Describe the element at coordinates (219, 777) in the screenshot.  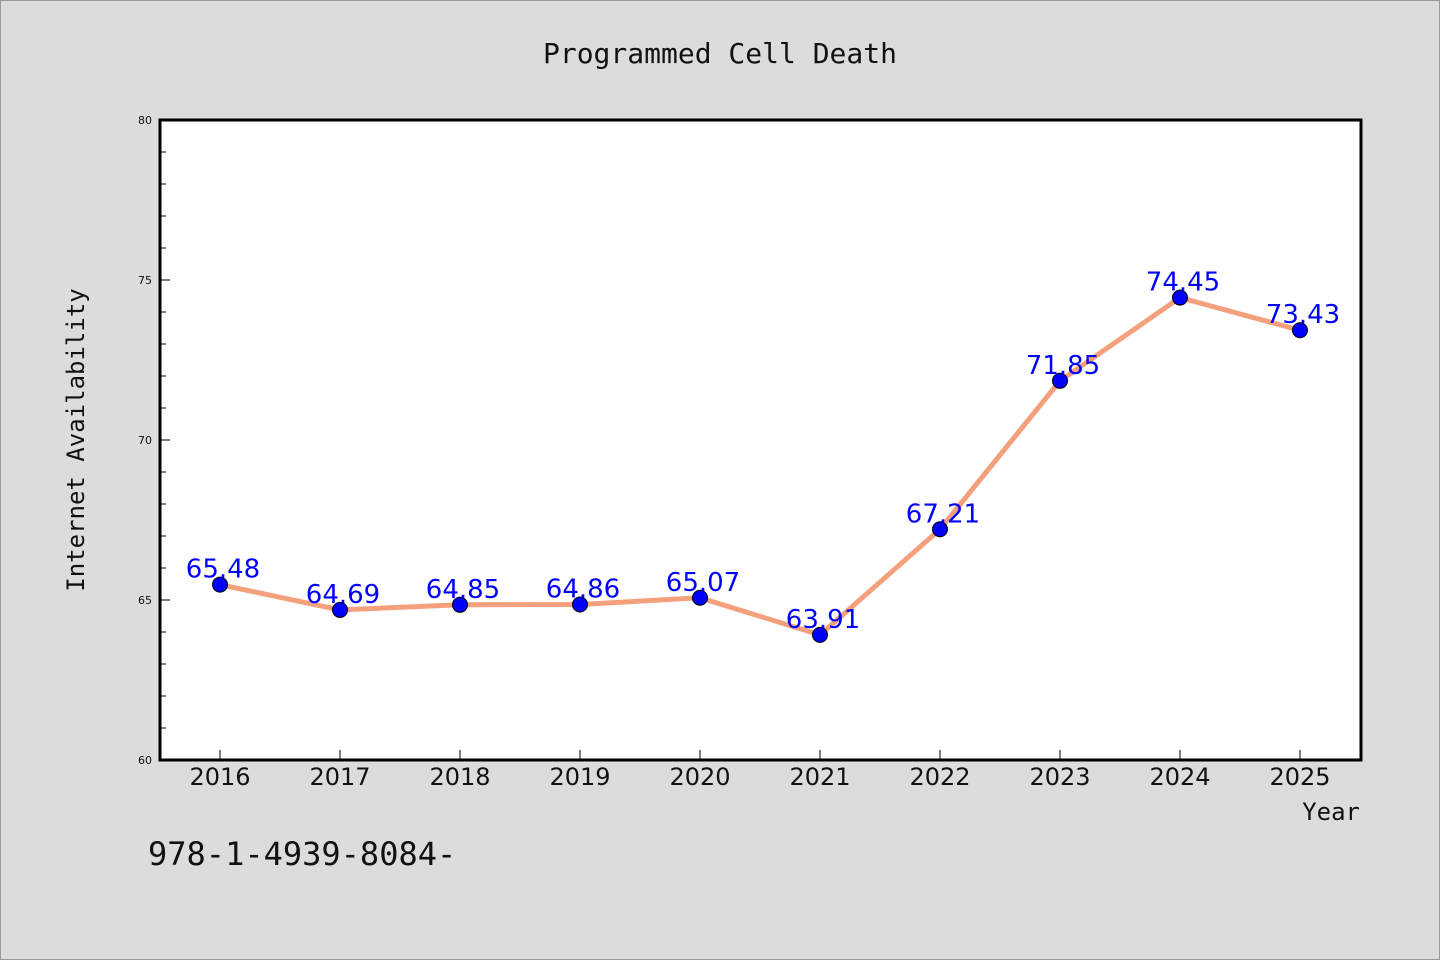
I see `x-tick-label: 2016` at that location.